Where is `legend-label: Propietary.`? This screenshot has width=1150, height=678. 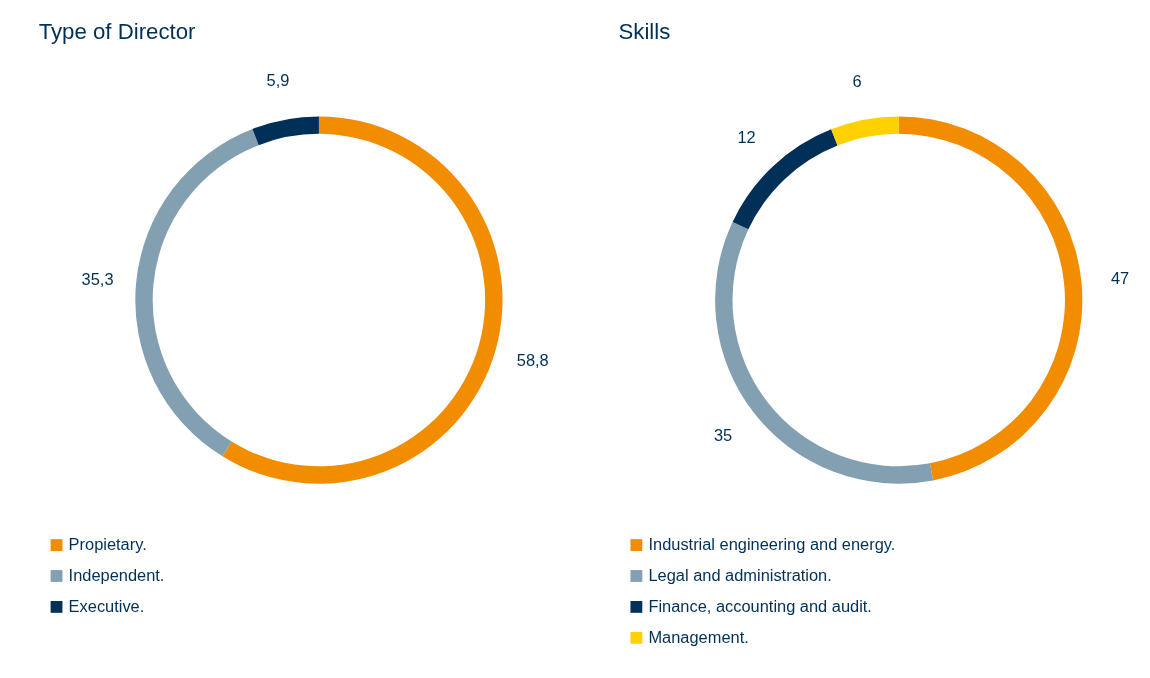
legend-label: Propietary. is located at coordinates (107, 543).